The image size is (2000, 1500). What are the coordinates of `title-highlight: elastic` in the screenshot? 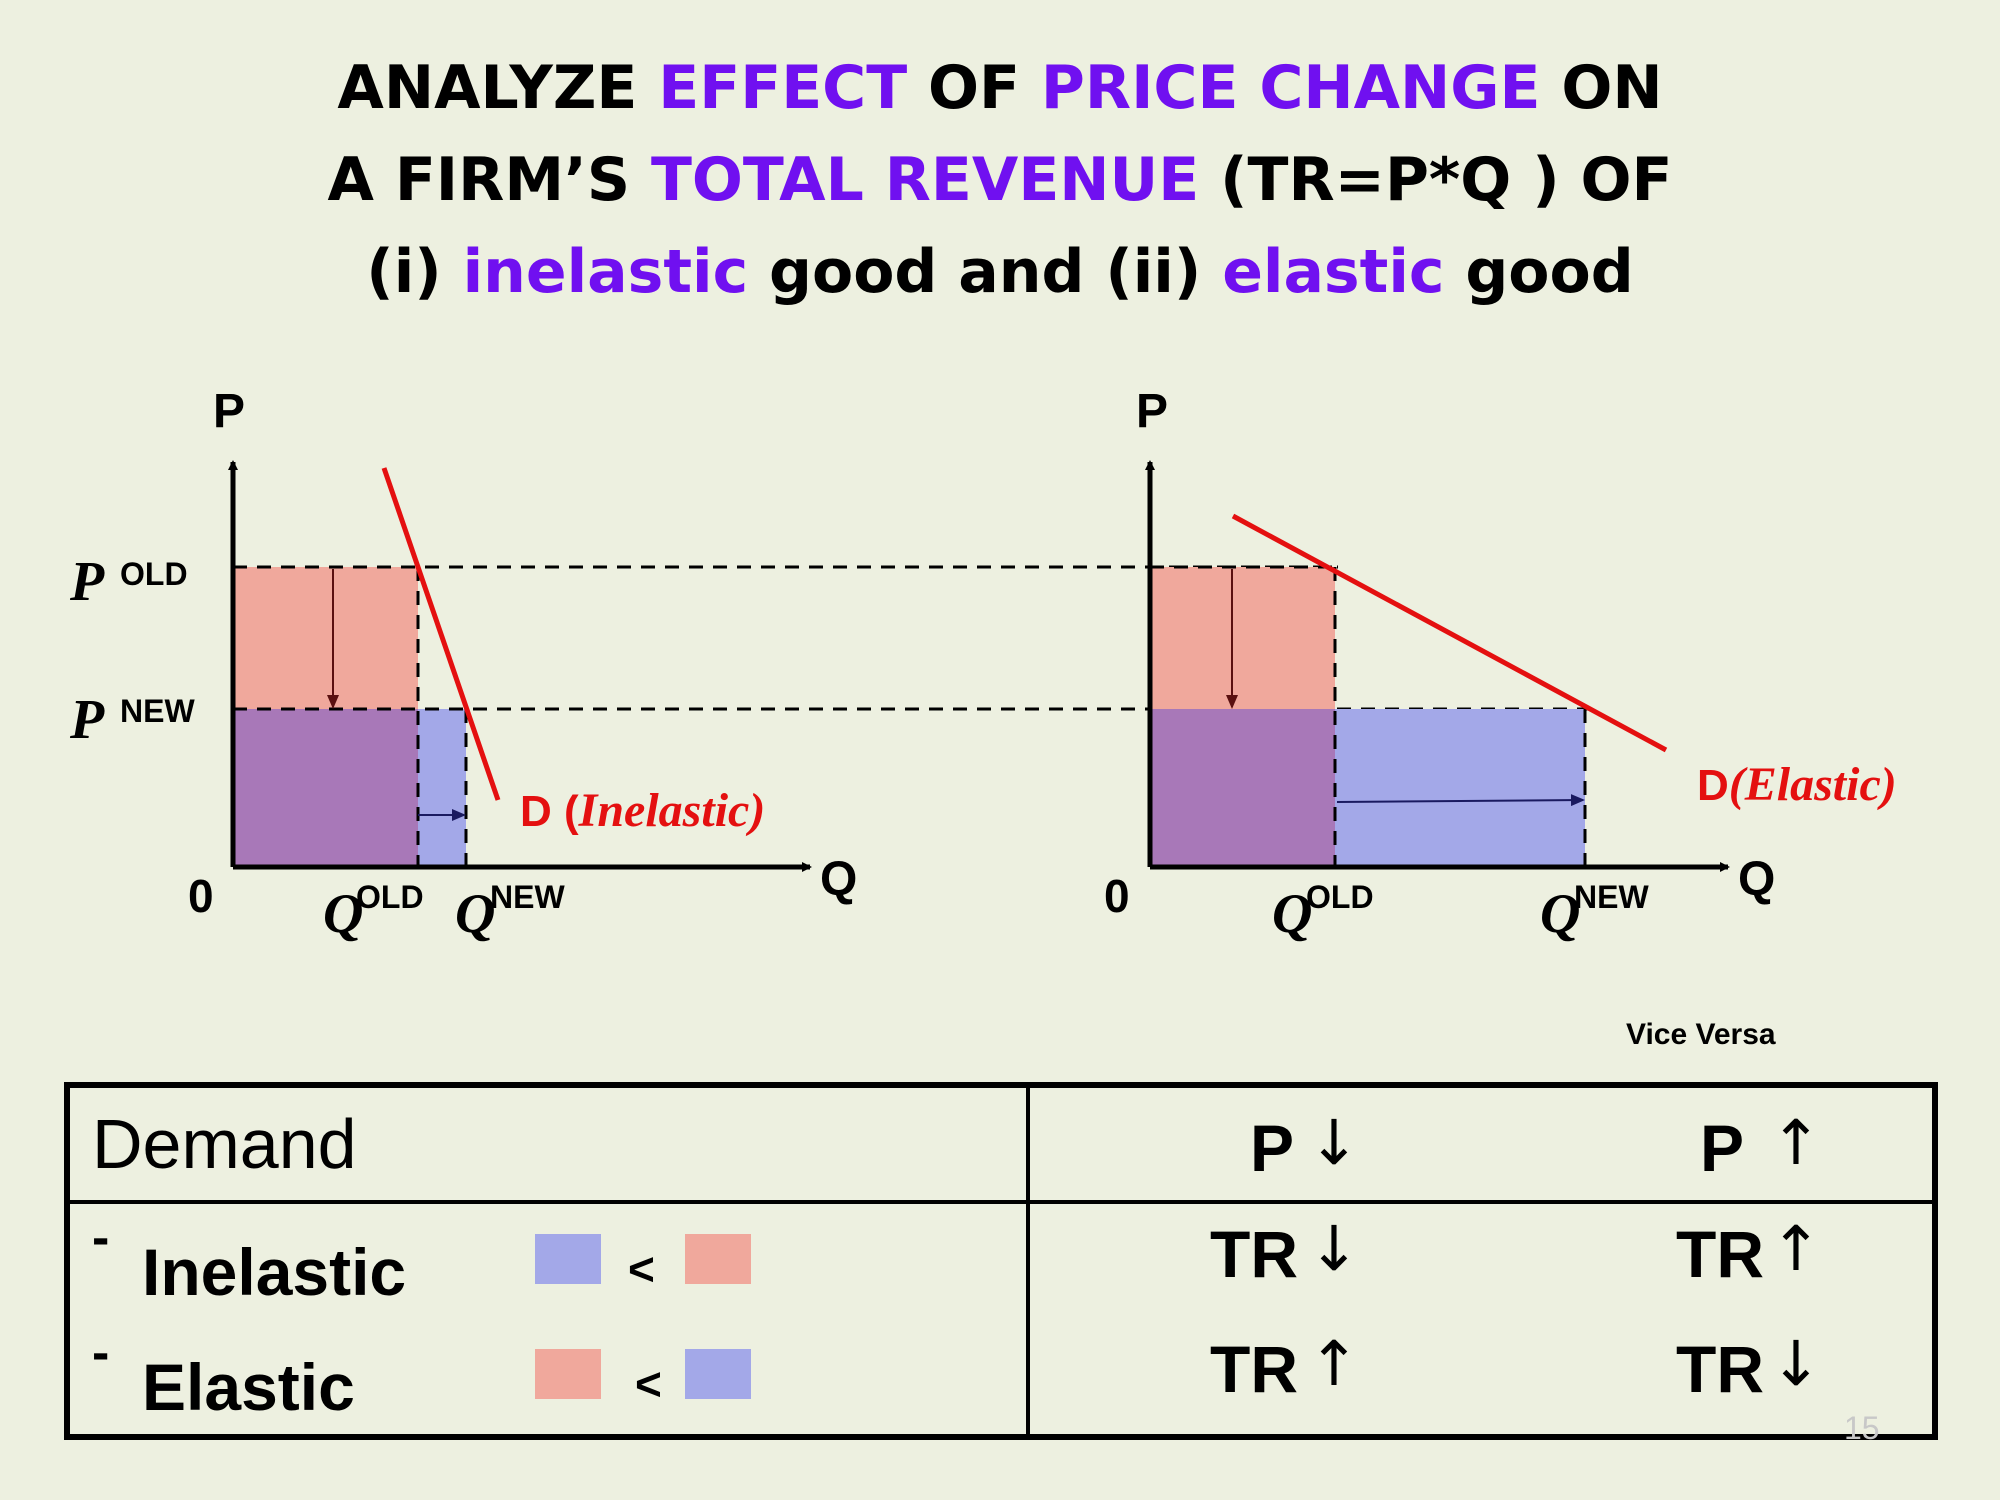 It's located at (1333, 272).